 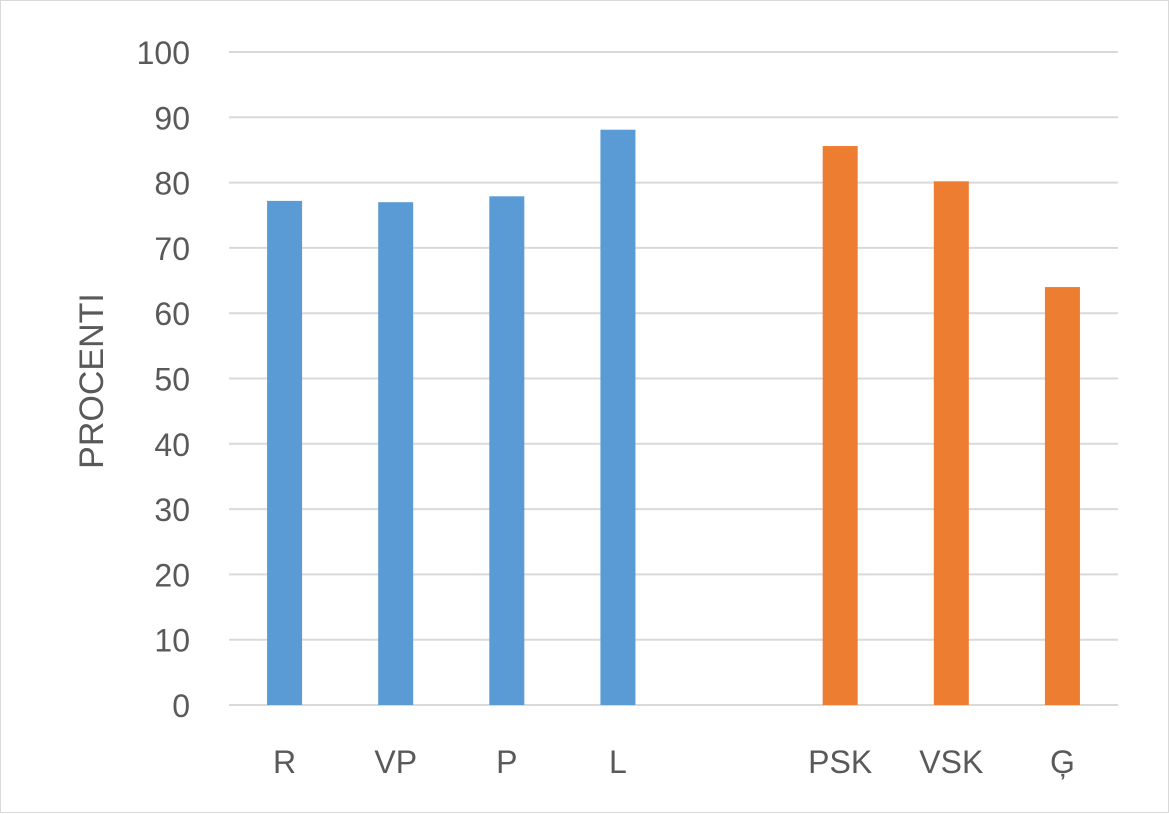 What do you see at coordinates (618, 417) in the screenshot?
I see `bar-L` at bounding box center [618, 417].